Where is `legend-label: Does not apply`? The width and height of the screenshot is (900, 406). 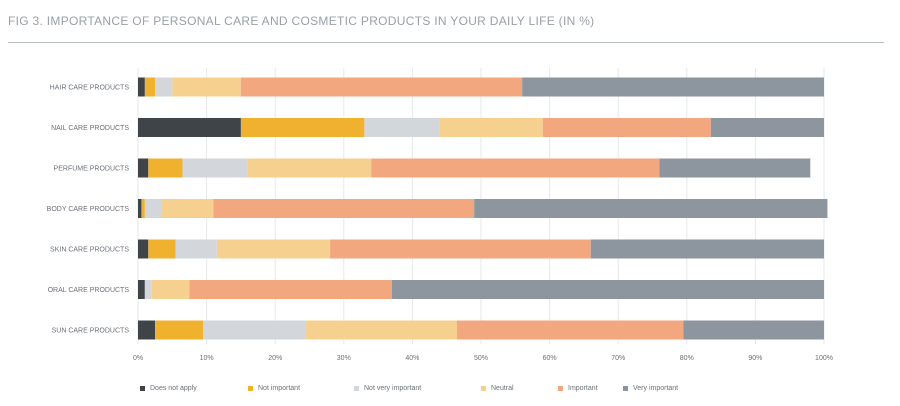 legend-label: Does not apply is located at coordinates (173, 388).